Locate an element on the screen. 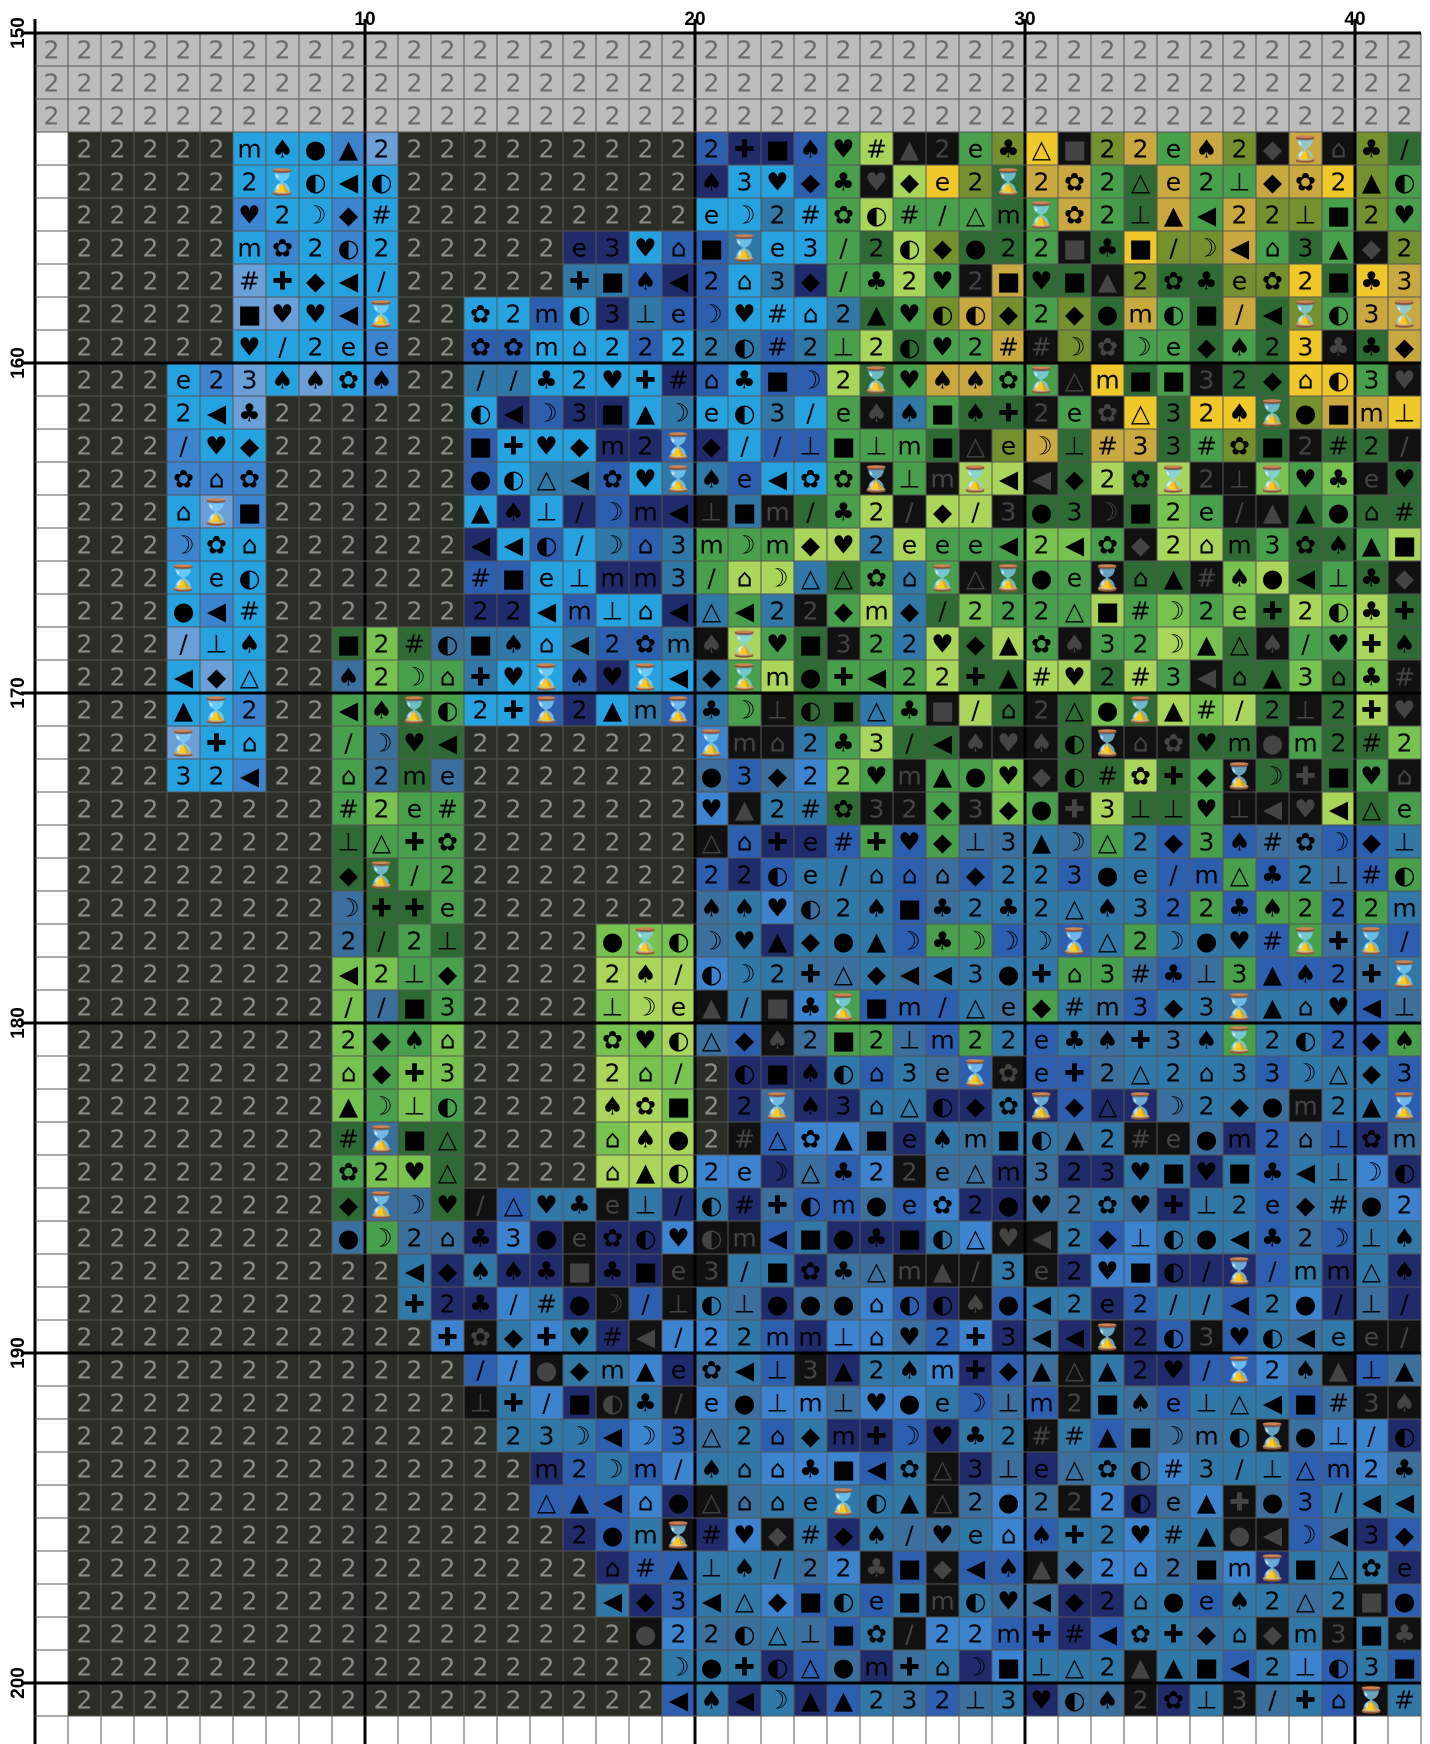 Image resolution: width=1430 pixels, height=1744 pixels. column-number-labels: 10 20 30 40 is located at coordinates (859, 19).